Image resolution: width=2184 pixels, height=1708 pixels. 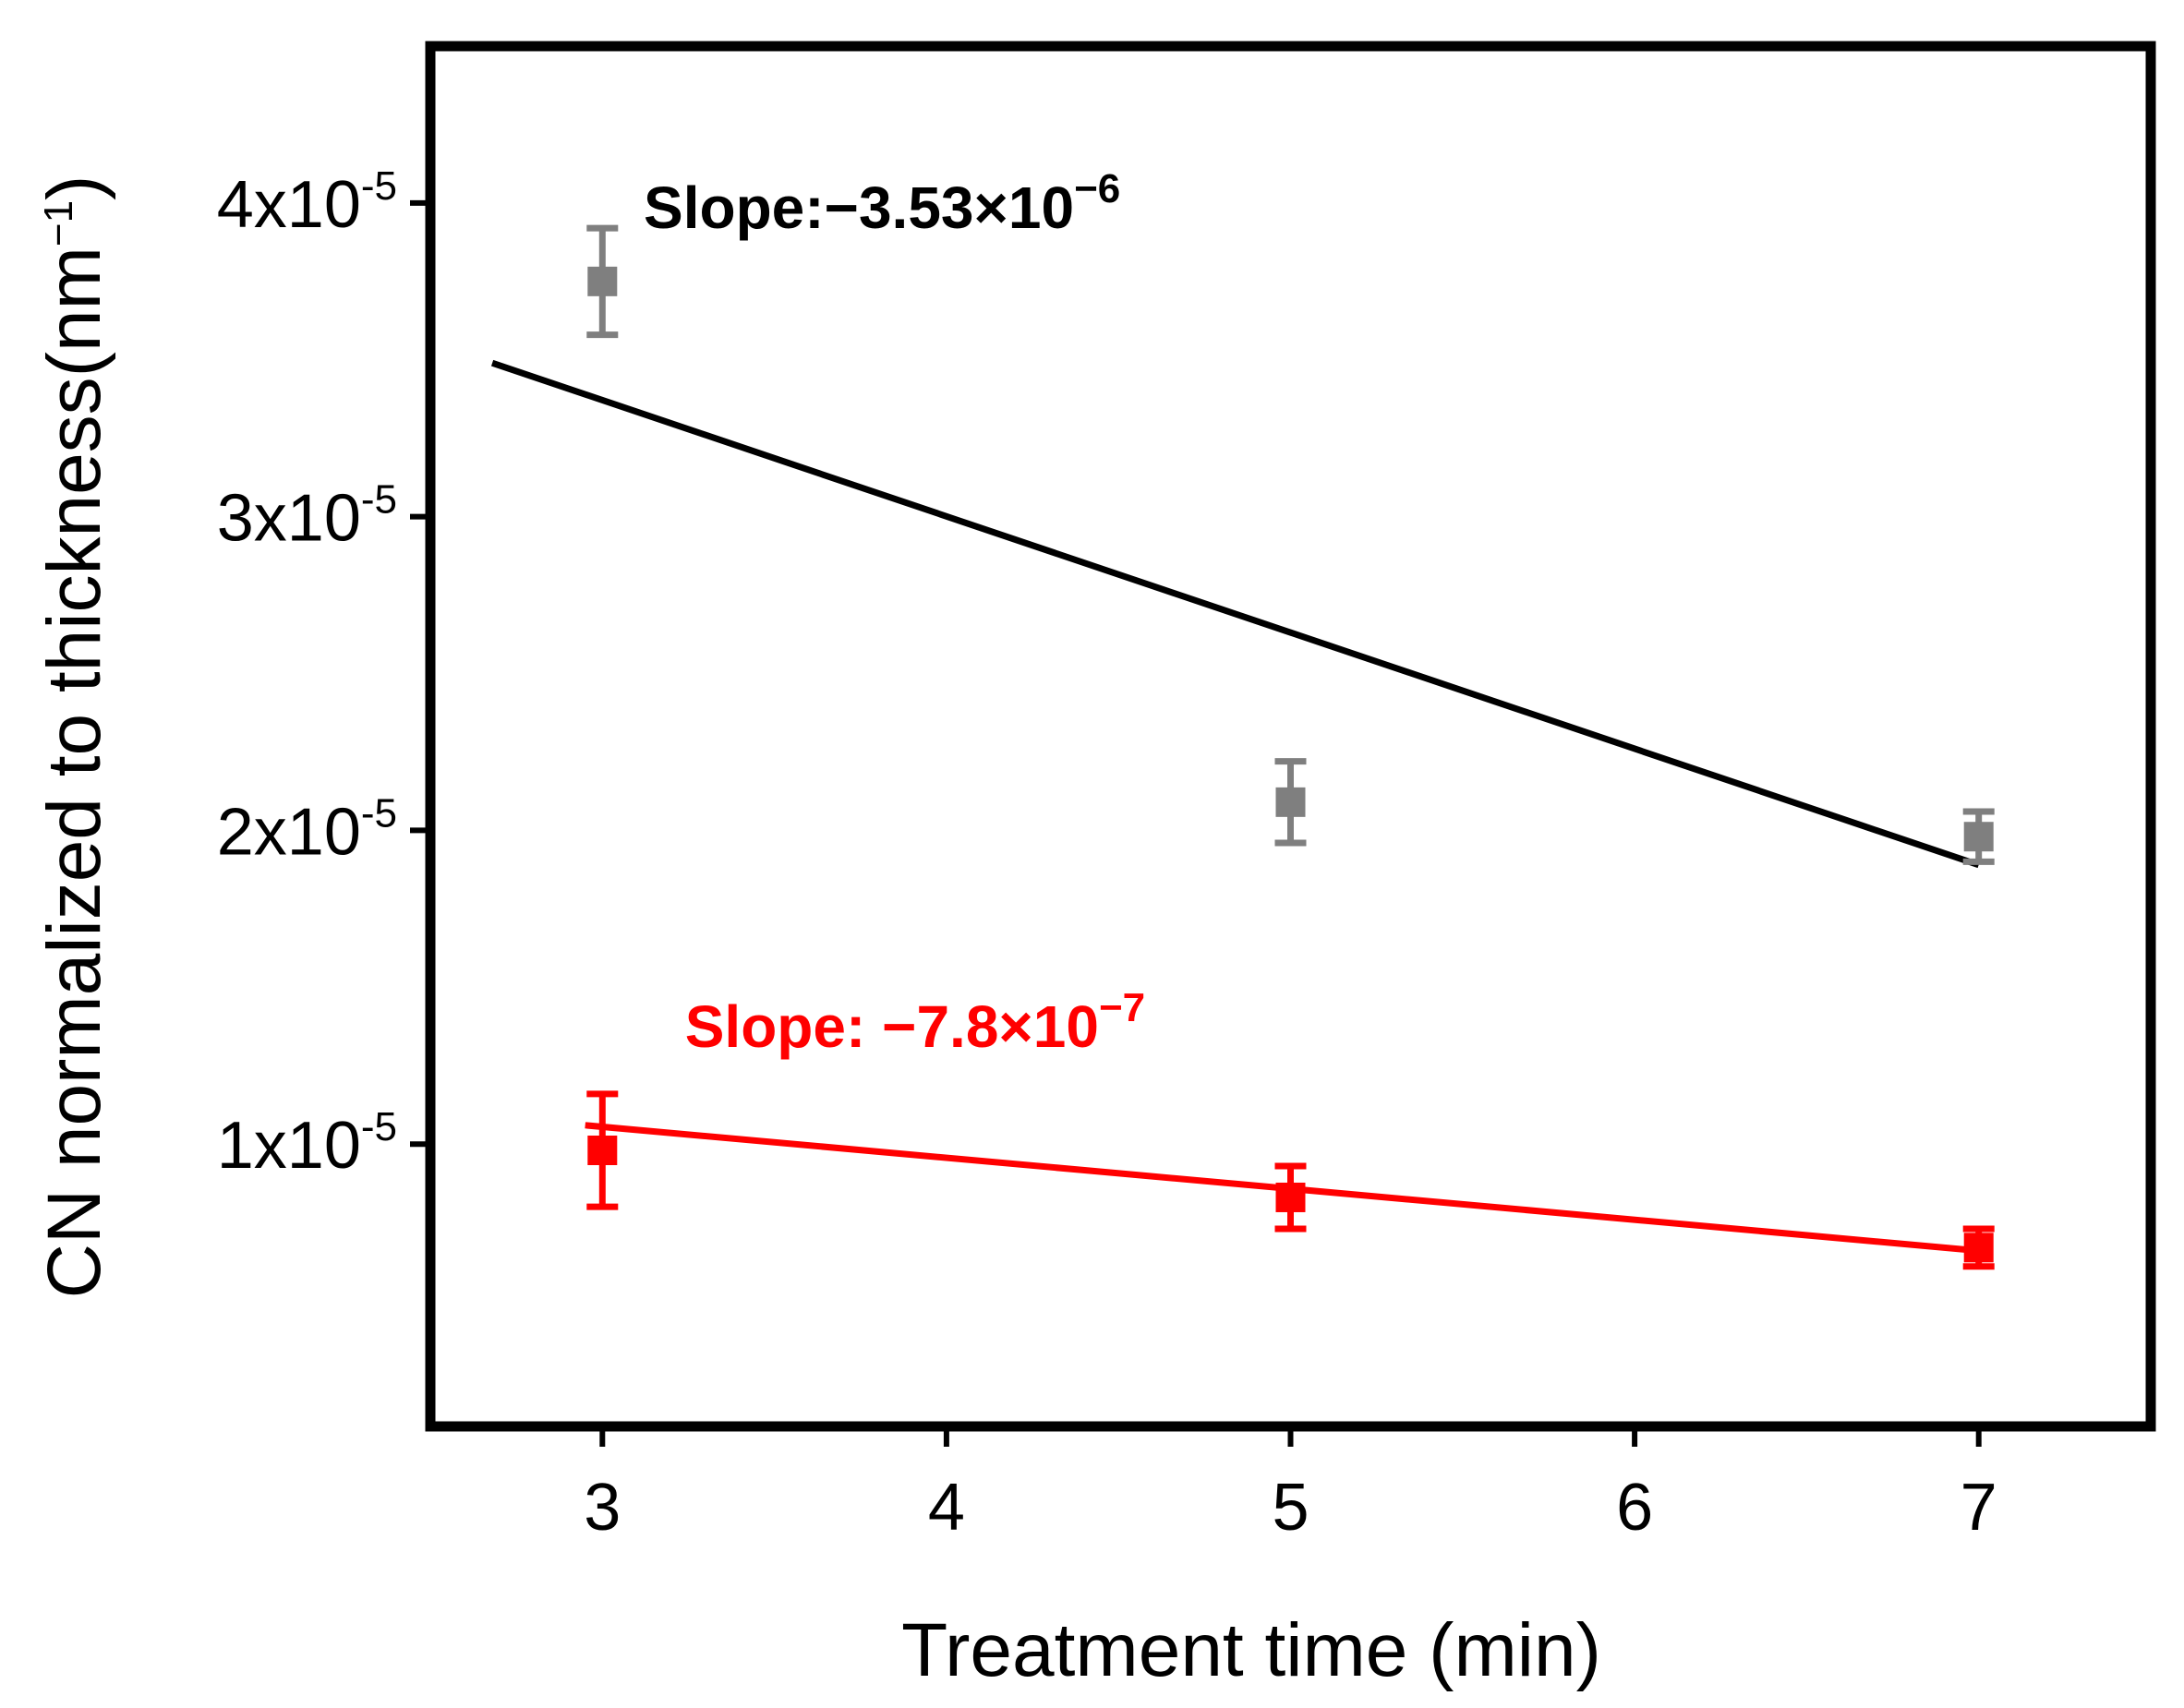 I want to click on y-tick-label: 2x10⁻⁵, so click(x=307, y=829).